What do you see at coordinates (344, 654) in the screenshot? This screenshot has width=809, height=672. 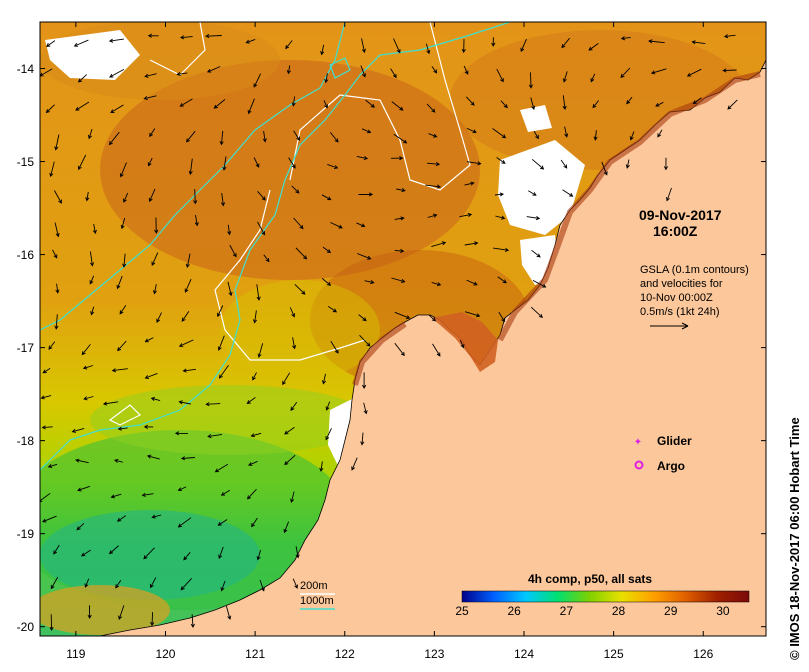 I see `lon-tick-label: 122` at bounding box center [344, 654].